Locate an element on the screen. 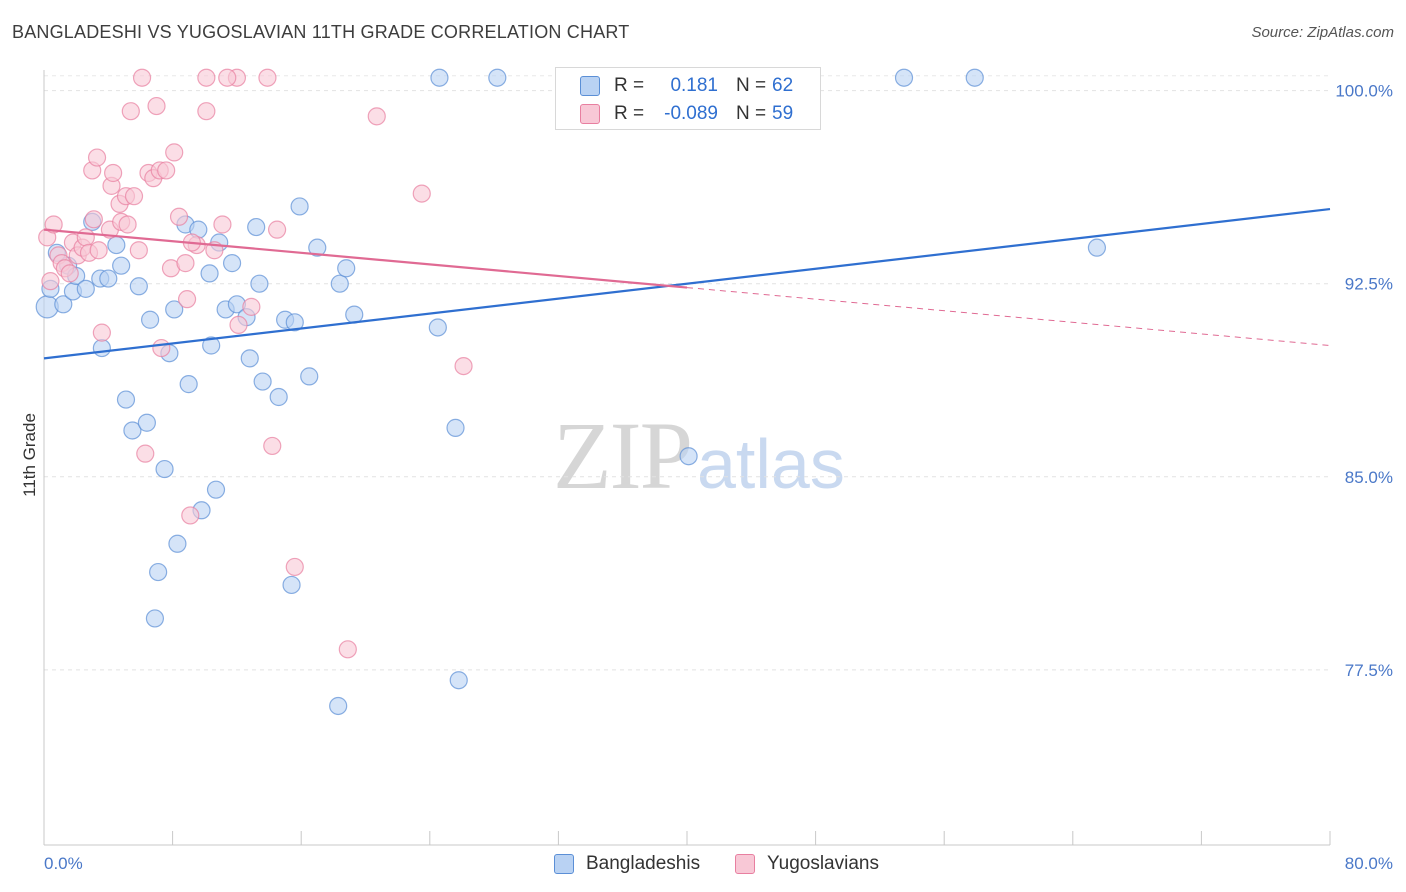 The image size is (1406, 892). stats-legend: R = 0.181 N = 62 R = -0.089 N = 59 is located at coordinates (688, 98).